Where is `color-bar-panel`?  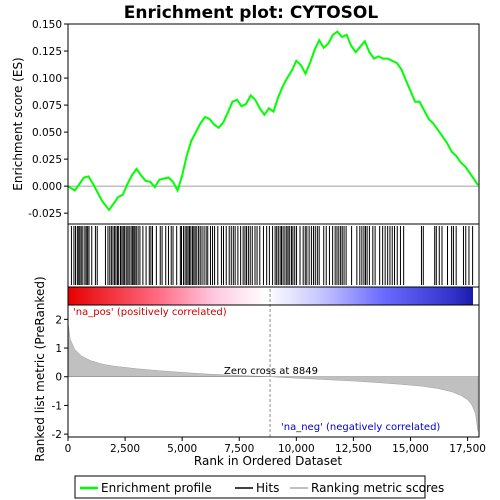
color-bar-panel is located at coordinates (273, 296).